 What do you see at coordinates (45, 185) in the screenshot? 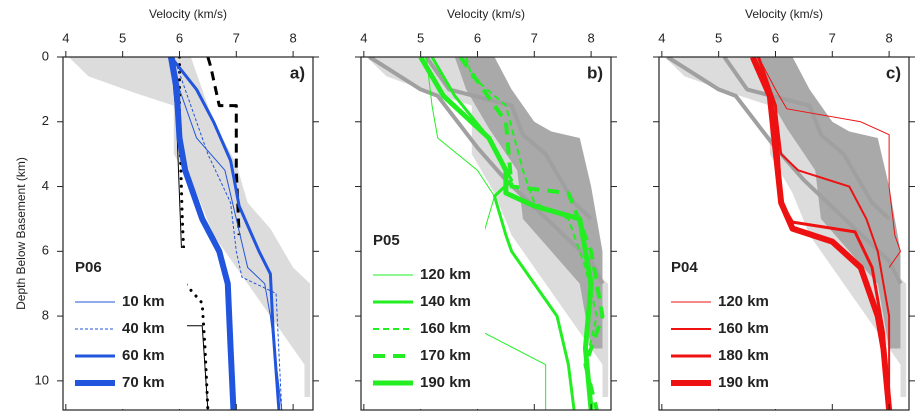
I see `y-tick-label: 4` at bounding box center [45, 185].